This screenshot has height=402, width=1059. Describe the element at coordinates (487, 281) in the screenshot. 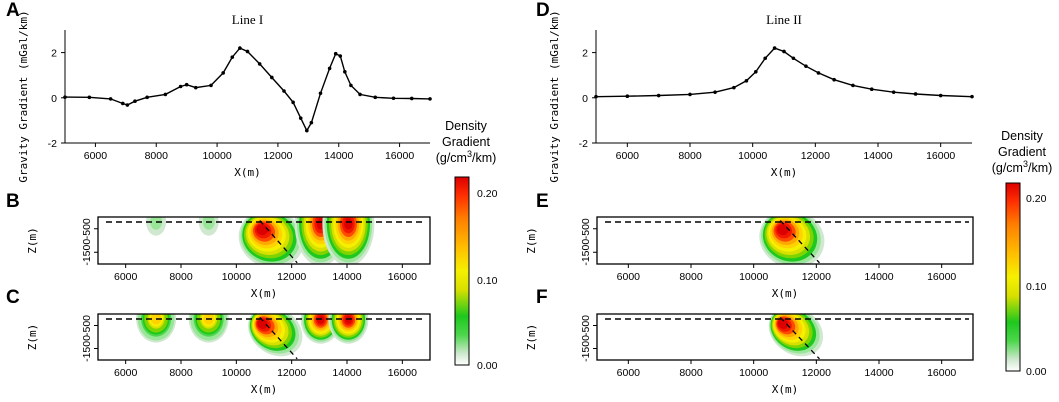

I see `colorbar-tick-010: 0.10` at that location.